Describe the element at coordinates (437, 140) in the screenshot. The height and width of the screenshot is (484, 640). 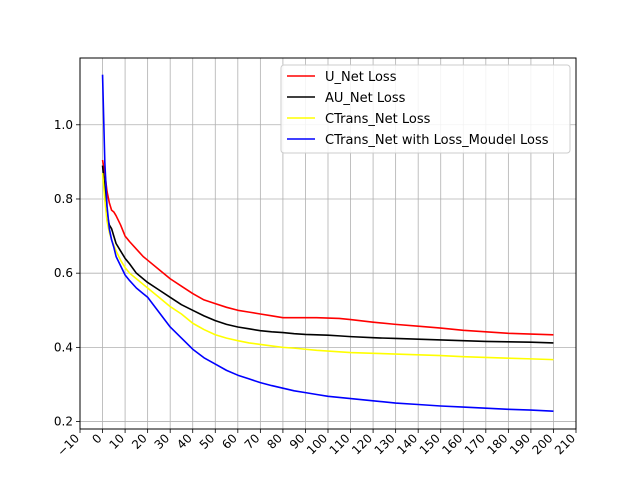
I see `legend-label: CTrans_Net with Loss_Moudel Loss` at that location.